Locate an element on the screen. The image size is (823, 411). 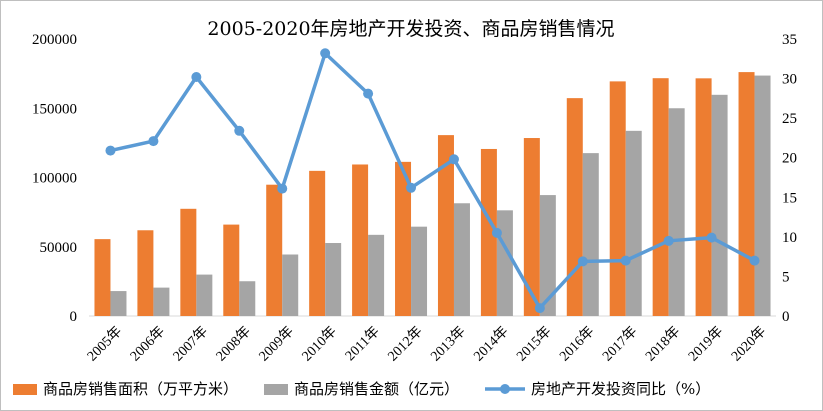
y-right-tick-label: 25 is located at coordinates (789, 119).